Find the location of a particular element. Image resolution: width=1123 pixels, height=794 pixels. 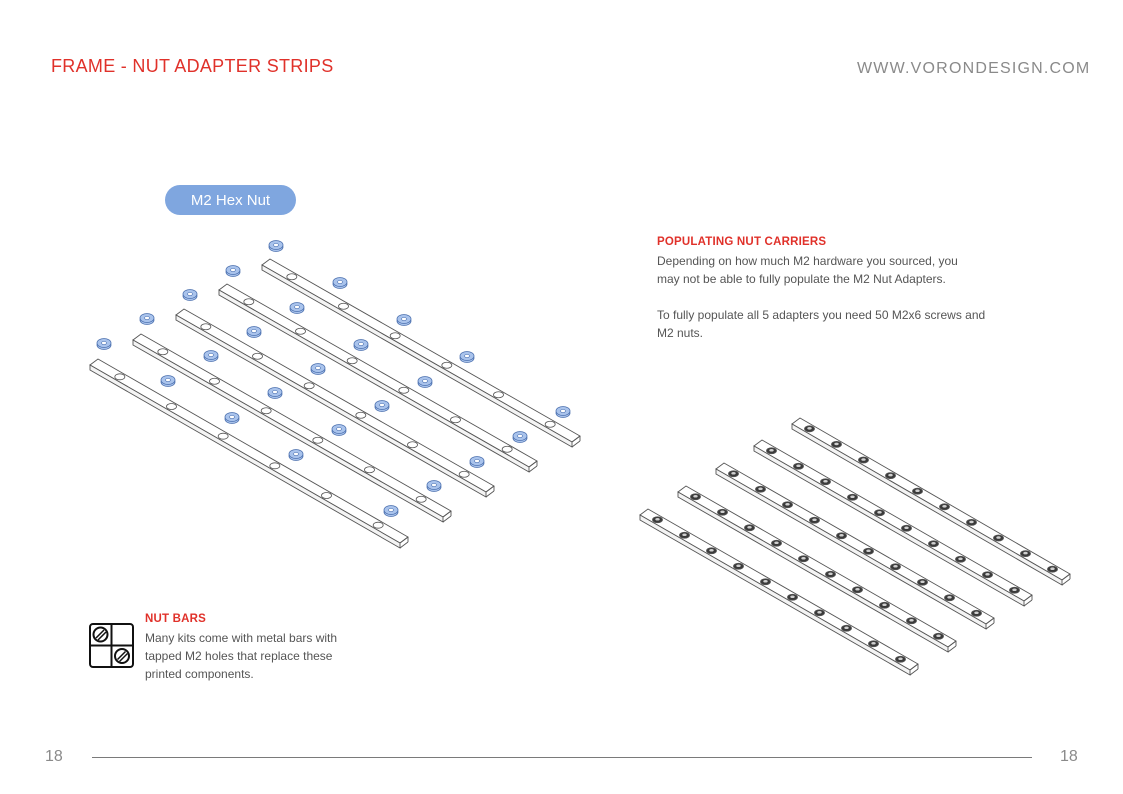

populating-heading: POPULATING NUT CARRIERS is located at coordinates (742, 242).